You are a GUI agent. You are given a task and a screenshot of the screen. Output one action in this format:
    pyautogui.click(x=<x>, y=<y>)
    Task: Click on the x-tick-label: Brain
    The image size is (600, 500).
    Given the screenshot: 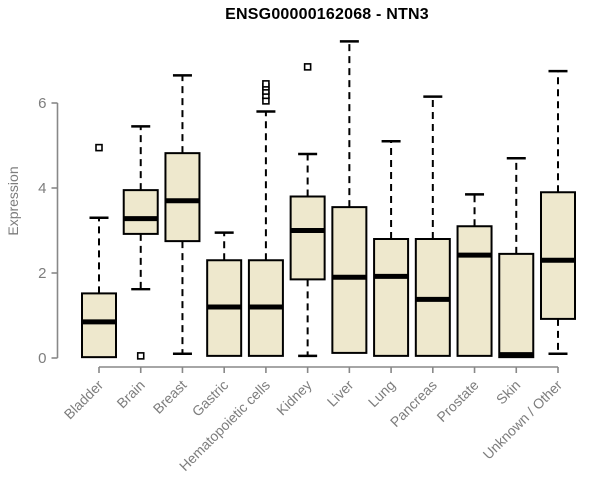 What is the action you would take?
    pyautogui.click(x=130, y=394)
    